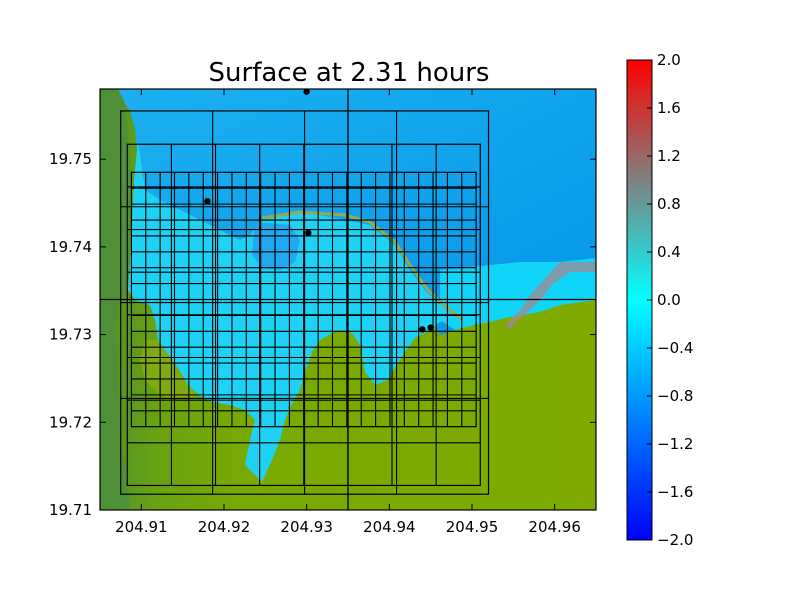 Image resolution: width=800 pixels, height=600 pixels. I want to click on bay-deep, so click(276, 246).